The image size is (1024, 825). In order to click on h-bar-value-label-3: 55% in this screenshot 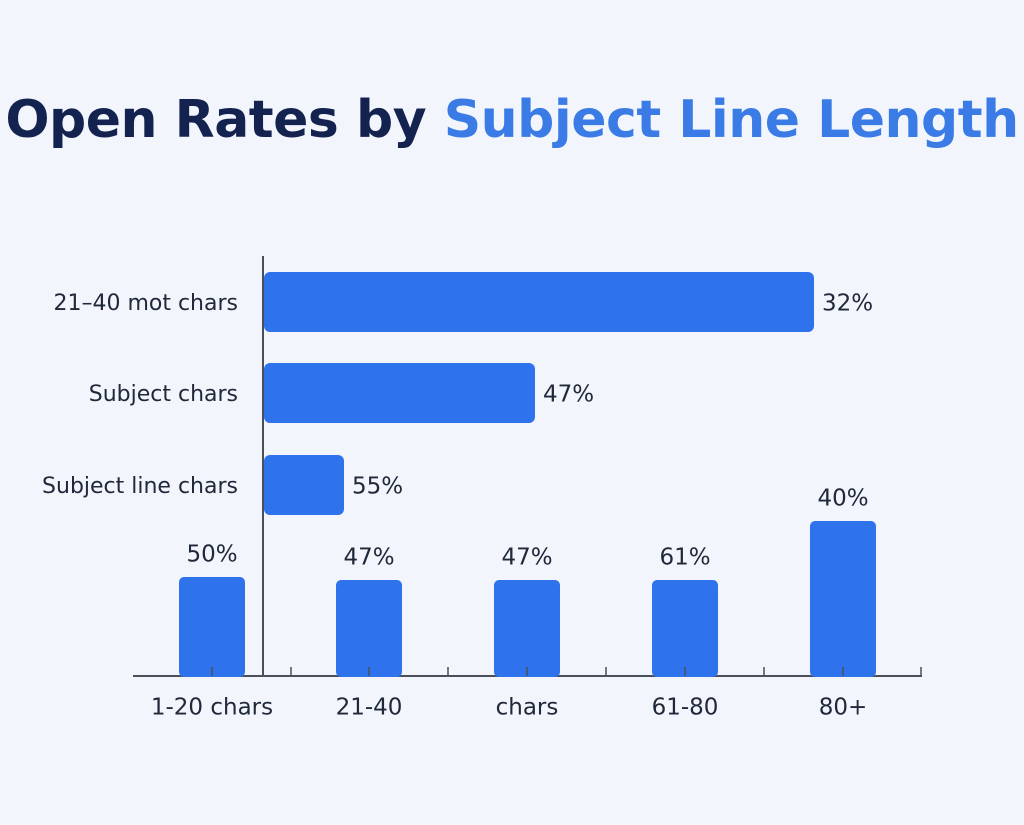, I will do `click(377, 487)`.